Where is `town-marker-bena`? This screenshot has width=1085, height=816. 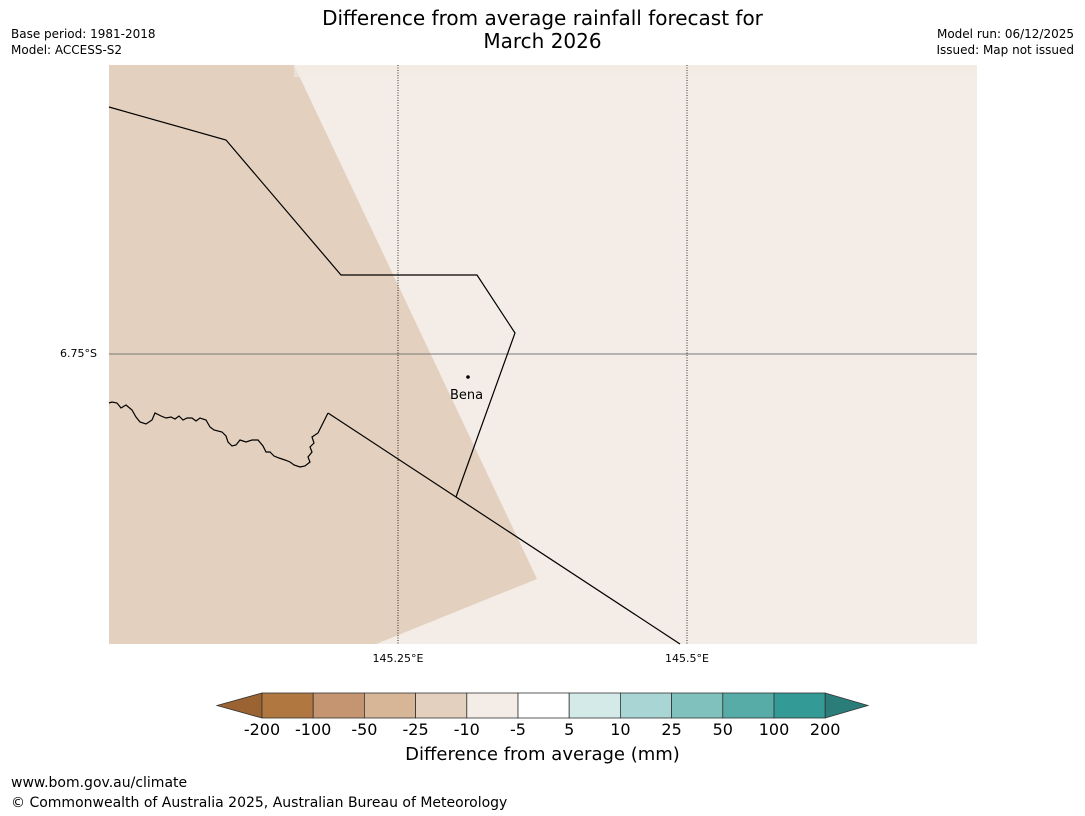
town-marker-bena is located at coordinates (468, 377).